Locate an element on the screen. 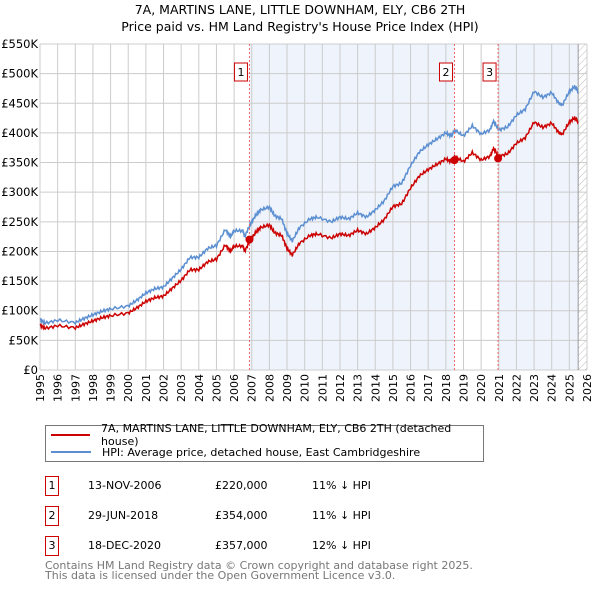 Image resolution: width=600 pixels, height=590 pixels. x-tick-label: 2006 is located at coordinates (234, 388).